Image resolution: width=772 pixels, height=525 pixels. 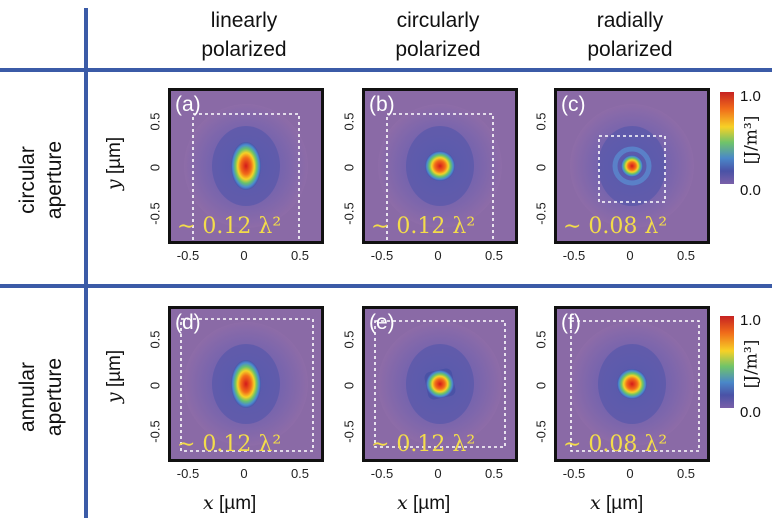 I want to click on column-header-line: circularly, so click(x=438, y=20).